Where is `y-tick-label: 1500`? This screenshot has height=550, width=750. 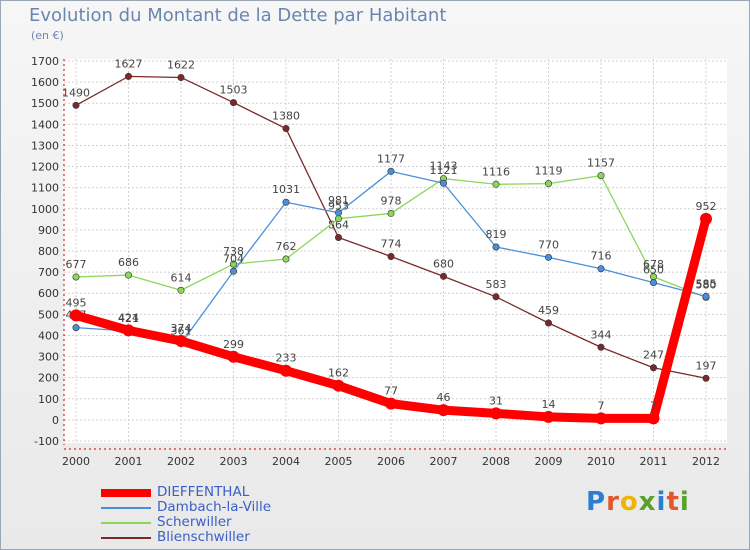 y-tick-label: 1500 is located at coordinates (45, 103).